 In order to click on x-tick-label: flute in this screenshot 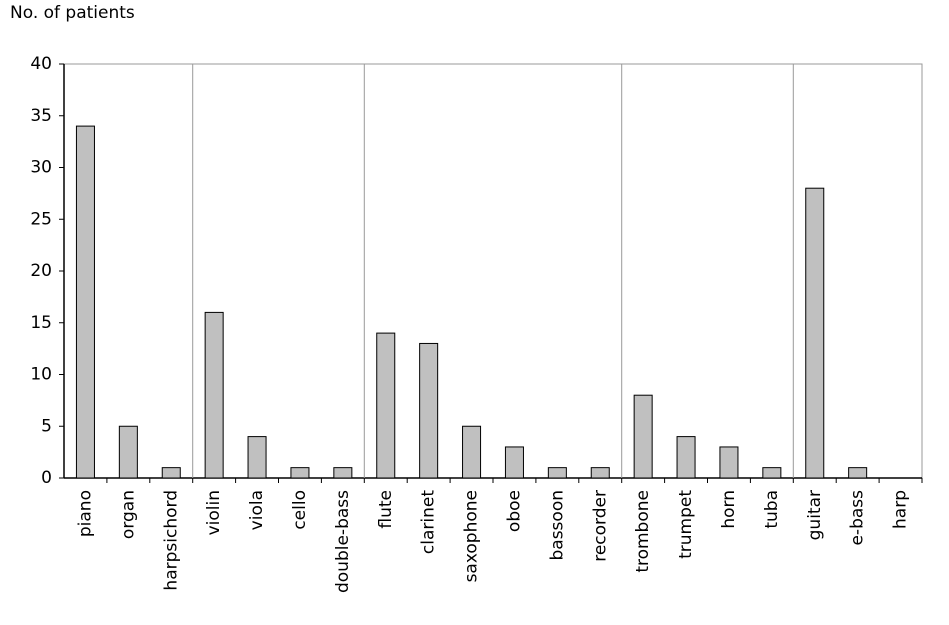, I will do `click(386, 509)`.